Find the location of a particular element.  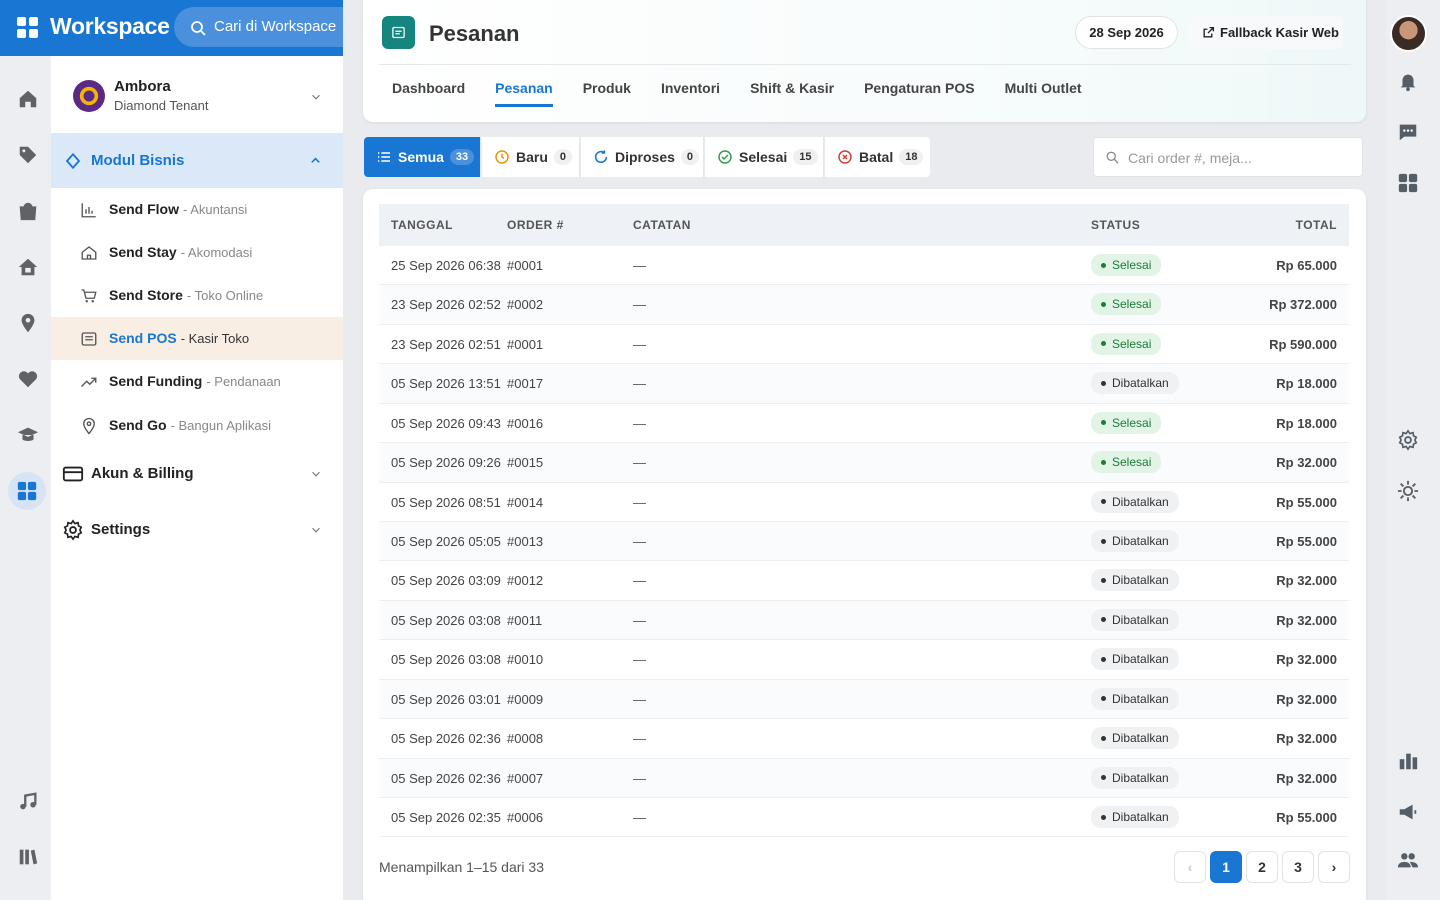

nav-tab: Inventori is located at coordinates (690, 88).